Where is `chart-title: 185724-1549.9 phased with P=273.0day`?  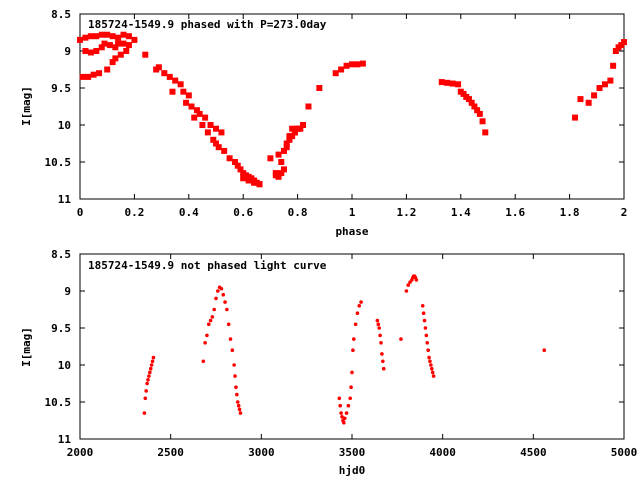 chart-title: 185724-1549.9 phased with P=273.0day is located at coordinates (207, 24).